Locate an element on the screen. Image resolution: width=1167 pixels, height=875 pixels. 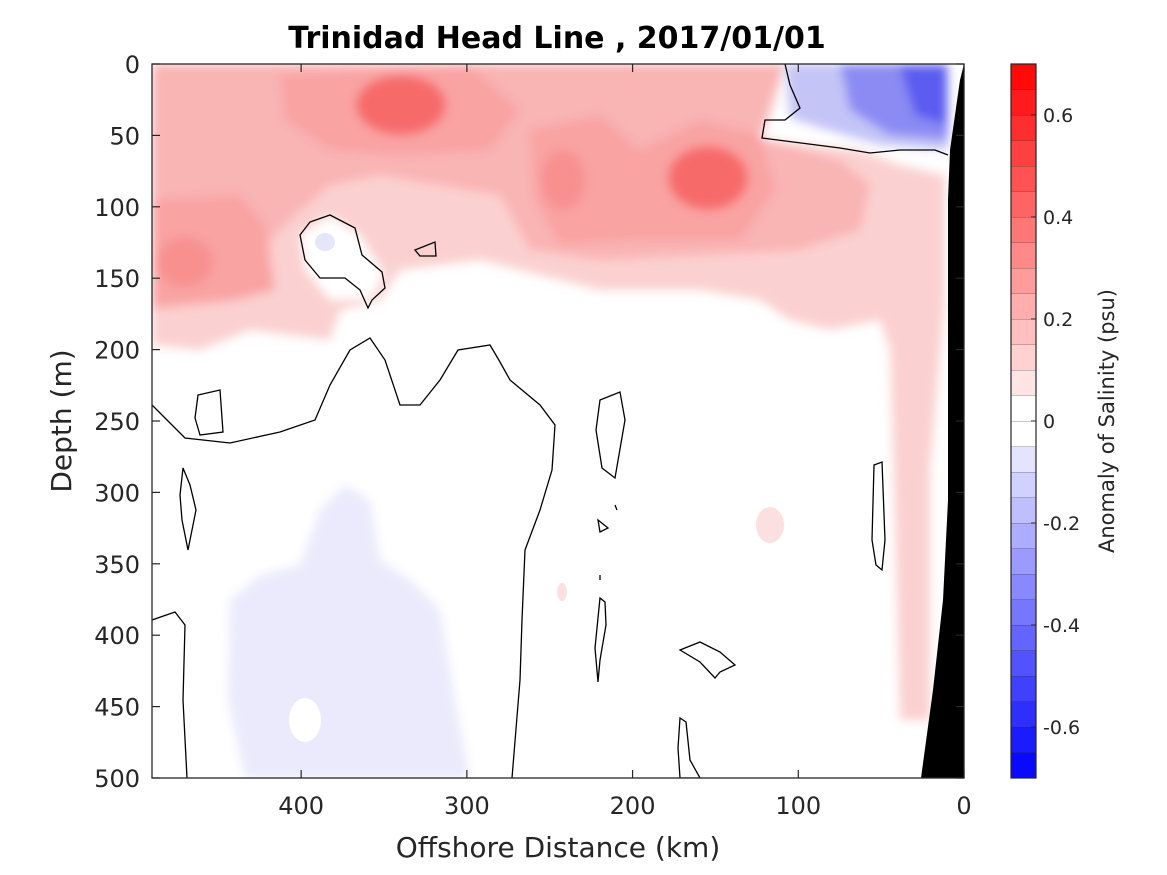
colorbar-tick-label: 0.6 is located at coordinates (1058, 116).